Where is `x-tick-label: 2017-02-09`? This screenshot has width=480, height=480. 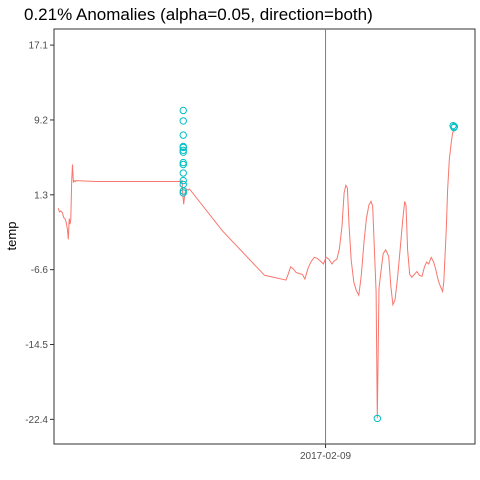
x-tick-label: 2017-02-09 is located at coordinates (326, 456).